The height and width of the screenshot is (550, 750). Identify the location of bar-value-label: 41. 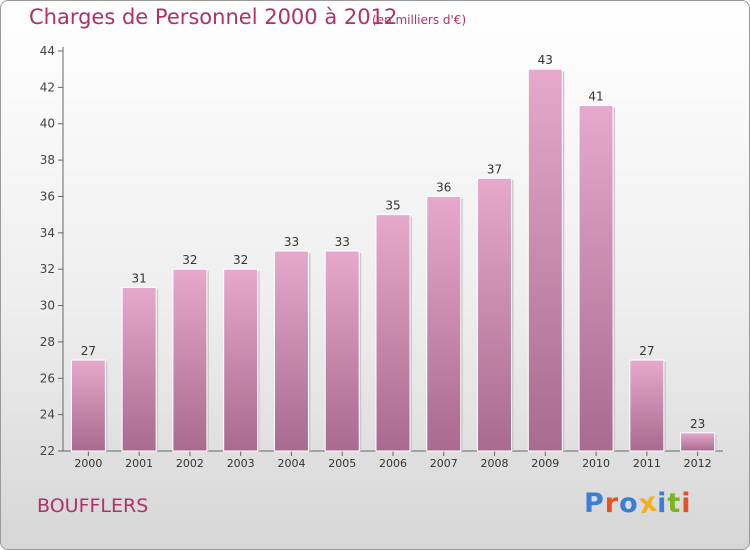
(595, 97).